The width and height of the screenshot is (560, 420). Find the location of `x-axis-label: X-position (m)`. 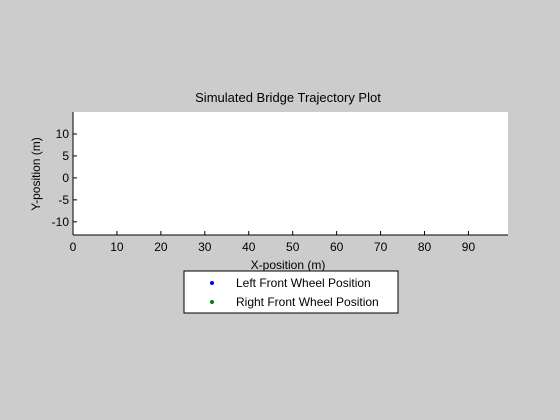

x-axis-label: X-position (m) is located at coordinates (288, 265).